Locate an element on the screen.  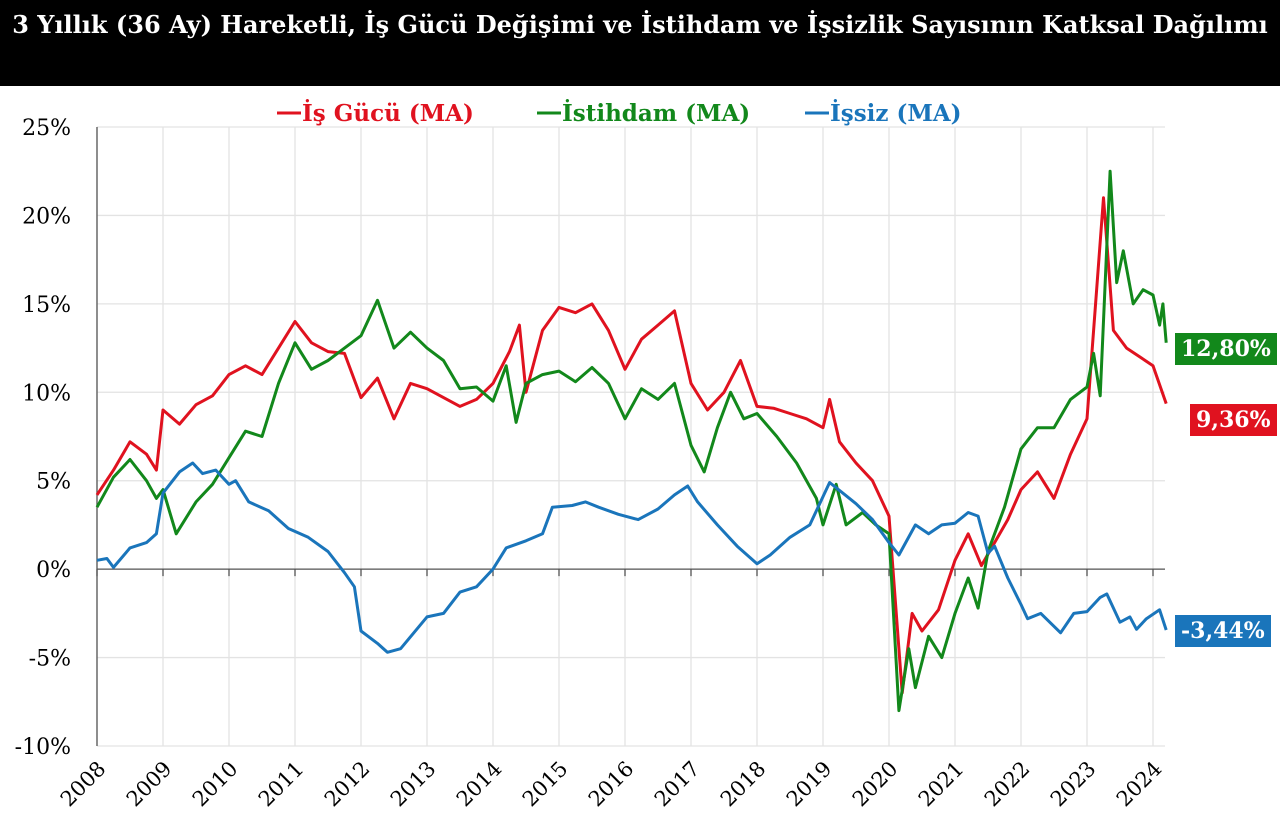
x-tick-label: 2015 is located at coordinates (545, 784).